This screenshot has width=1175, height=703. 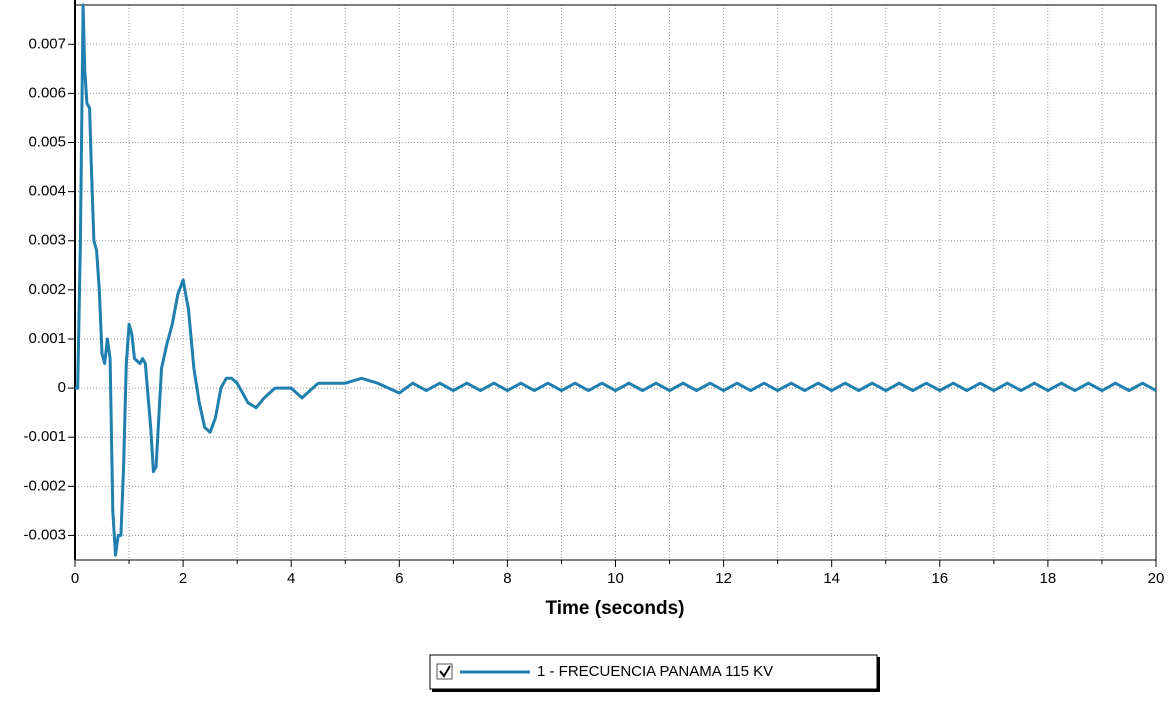 What do you see at coordinates (614, 608) in the screenshot?
I see `x-axis-label: Time (seconds)` at bounding box center [614, 608].